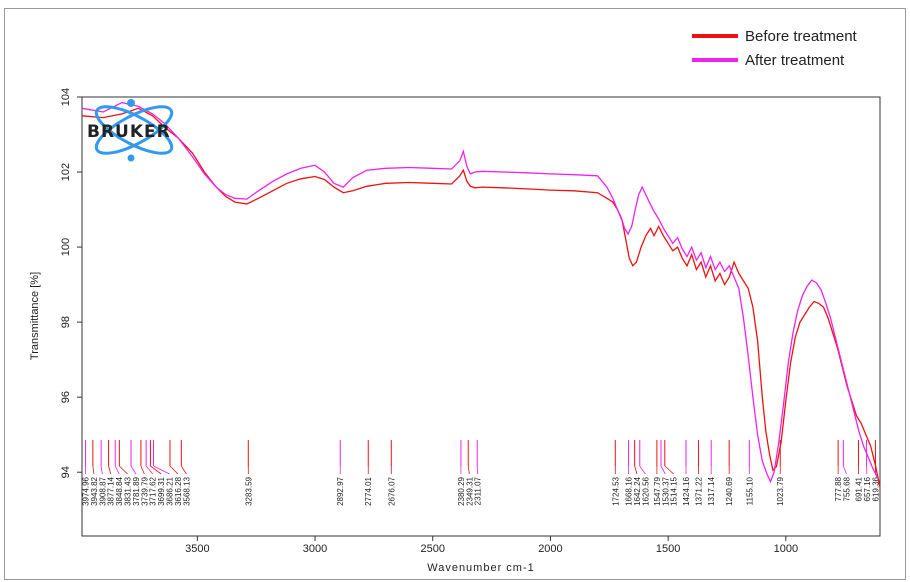  Describe the element at coordinates (136, 490) in the screenshot. I see `peak-label: 3781.89` at that location.